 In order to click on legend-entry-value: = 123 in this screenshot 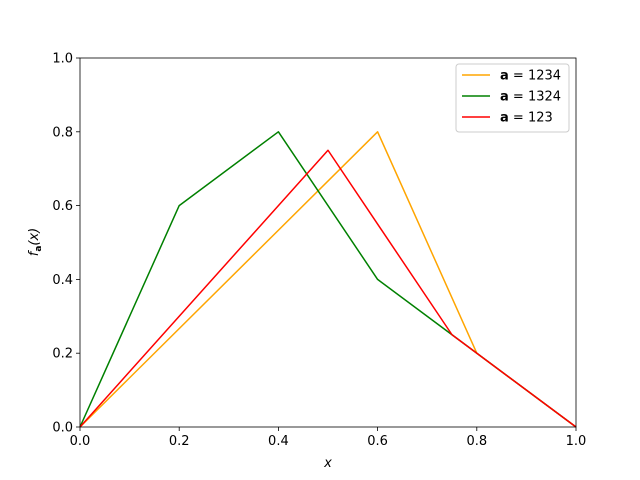, I will do `click(531, 118)`.